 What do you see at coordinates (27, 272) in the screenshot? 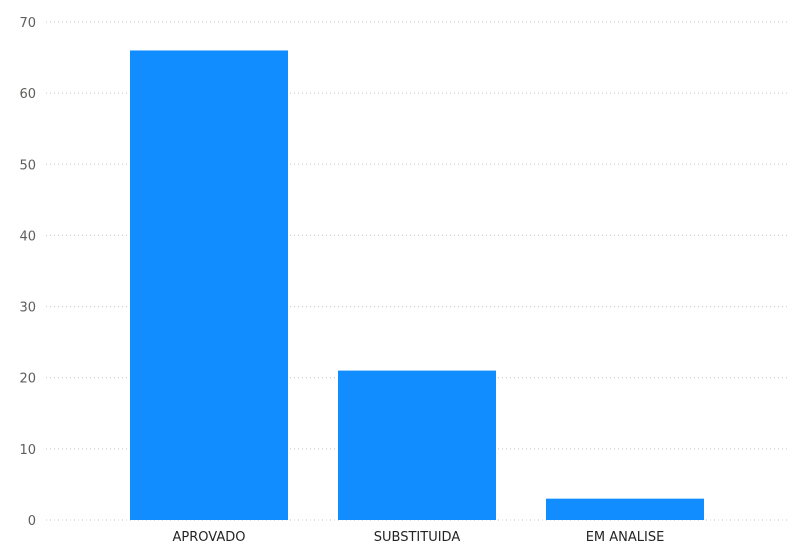
I see `y-axis-ticks: 0 10 20 30 40 50 60 70` at bounding box center [27, 272].